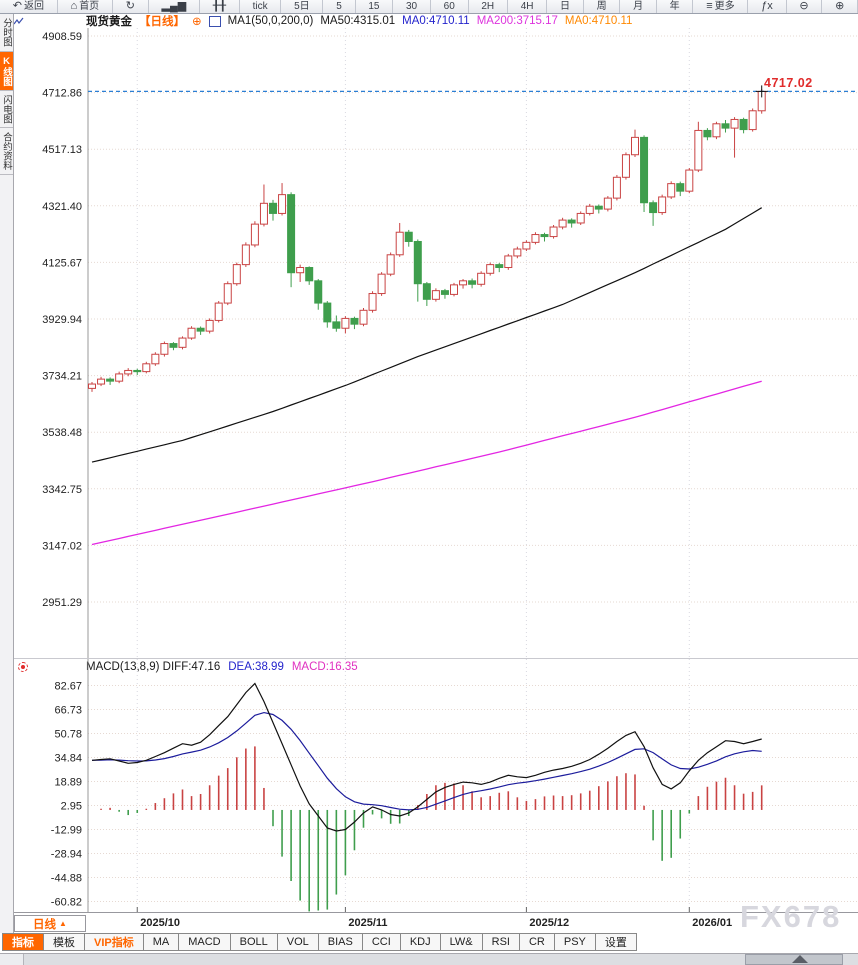  What do you see at coordinates (324, 667) in the screenshot?
I see `header-text: MACD:16.35` at bounding box center [324, 667].